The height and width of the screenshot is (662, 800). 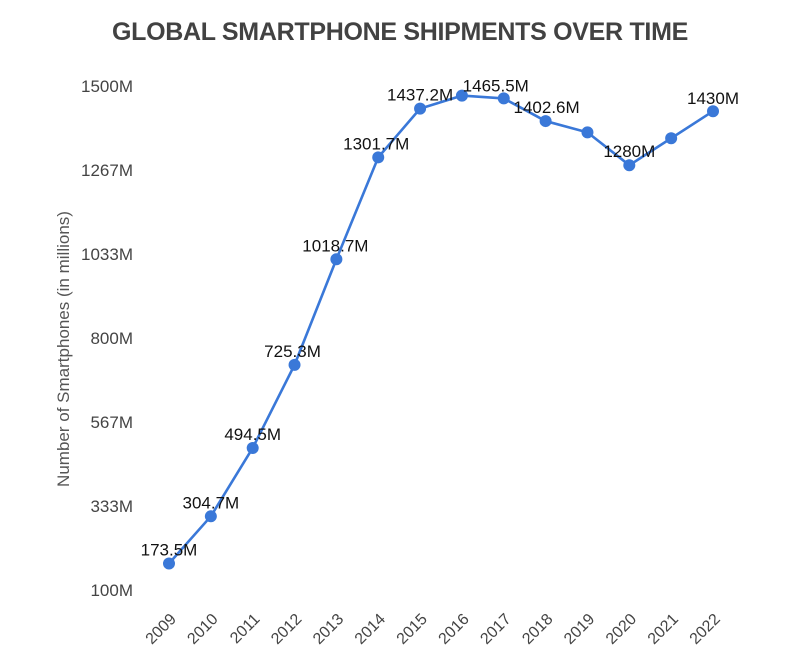 I want to click on y-axis-ticks: 100M 333M 567M 800M 1033M 1267M 1500M, so click(x=107, y=338).